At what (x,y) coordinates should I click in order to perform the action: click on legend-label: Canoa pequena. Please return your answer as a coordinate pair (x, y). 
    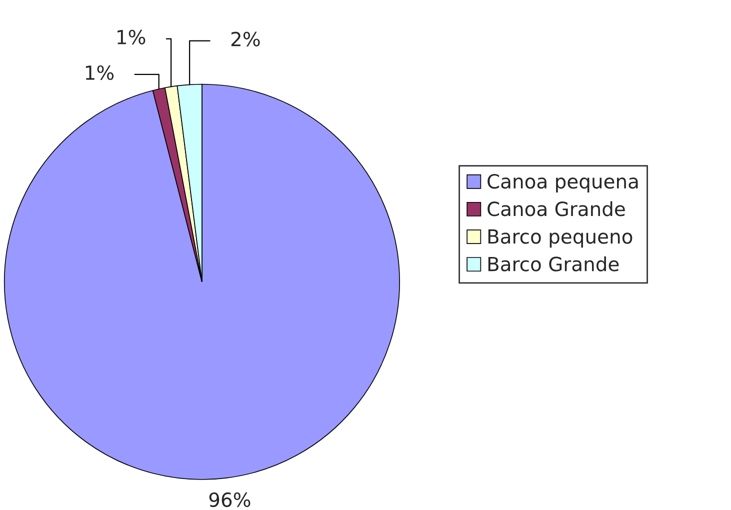
    Looking at the image, I should click on (563, 183).